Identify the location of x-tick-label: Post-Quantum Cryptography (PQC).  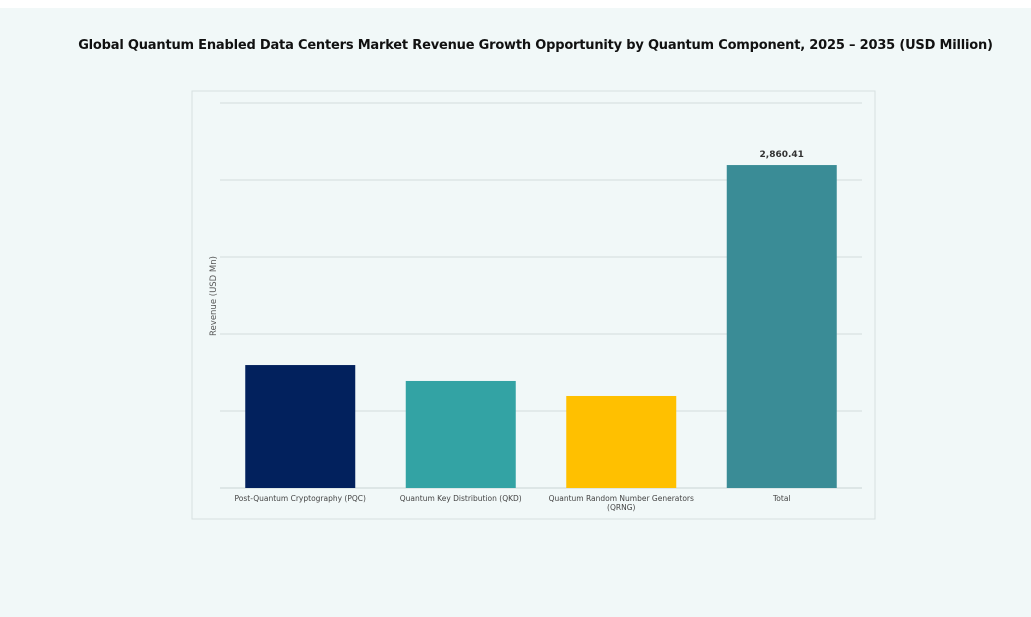
(300, 498).